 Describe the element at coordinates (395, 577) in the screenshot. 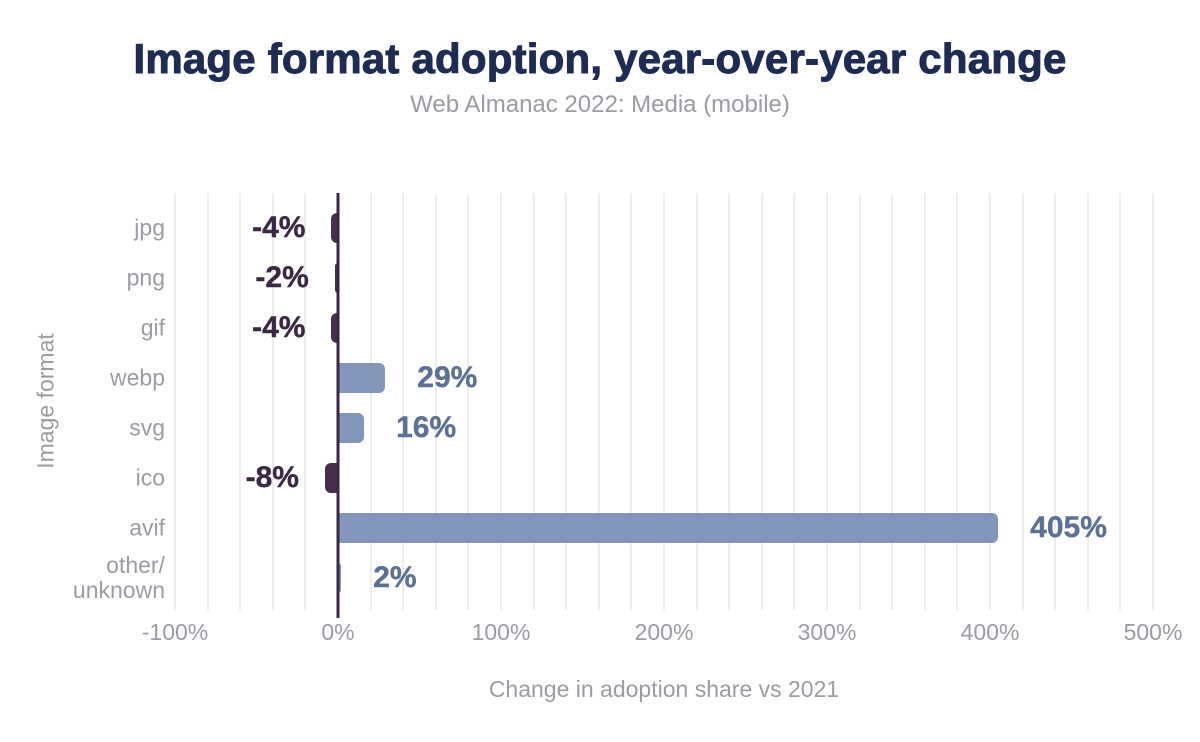

I see `bar-value-label: 2%` at that location.